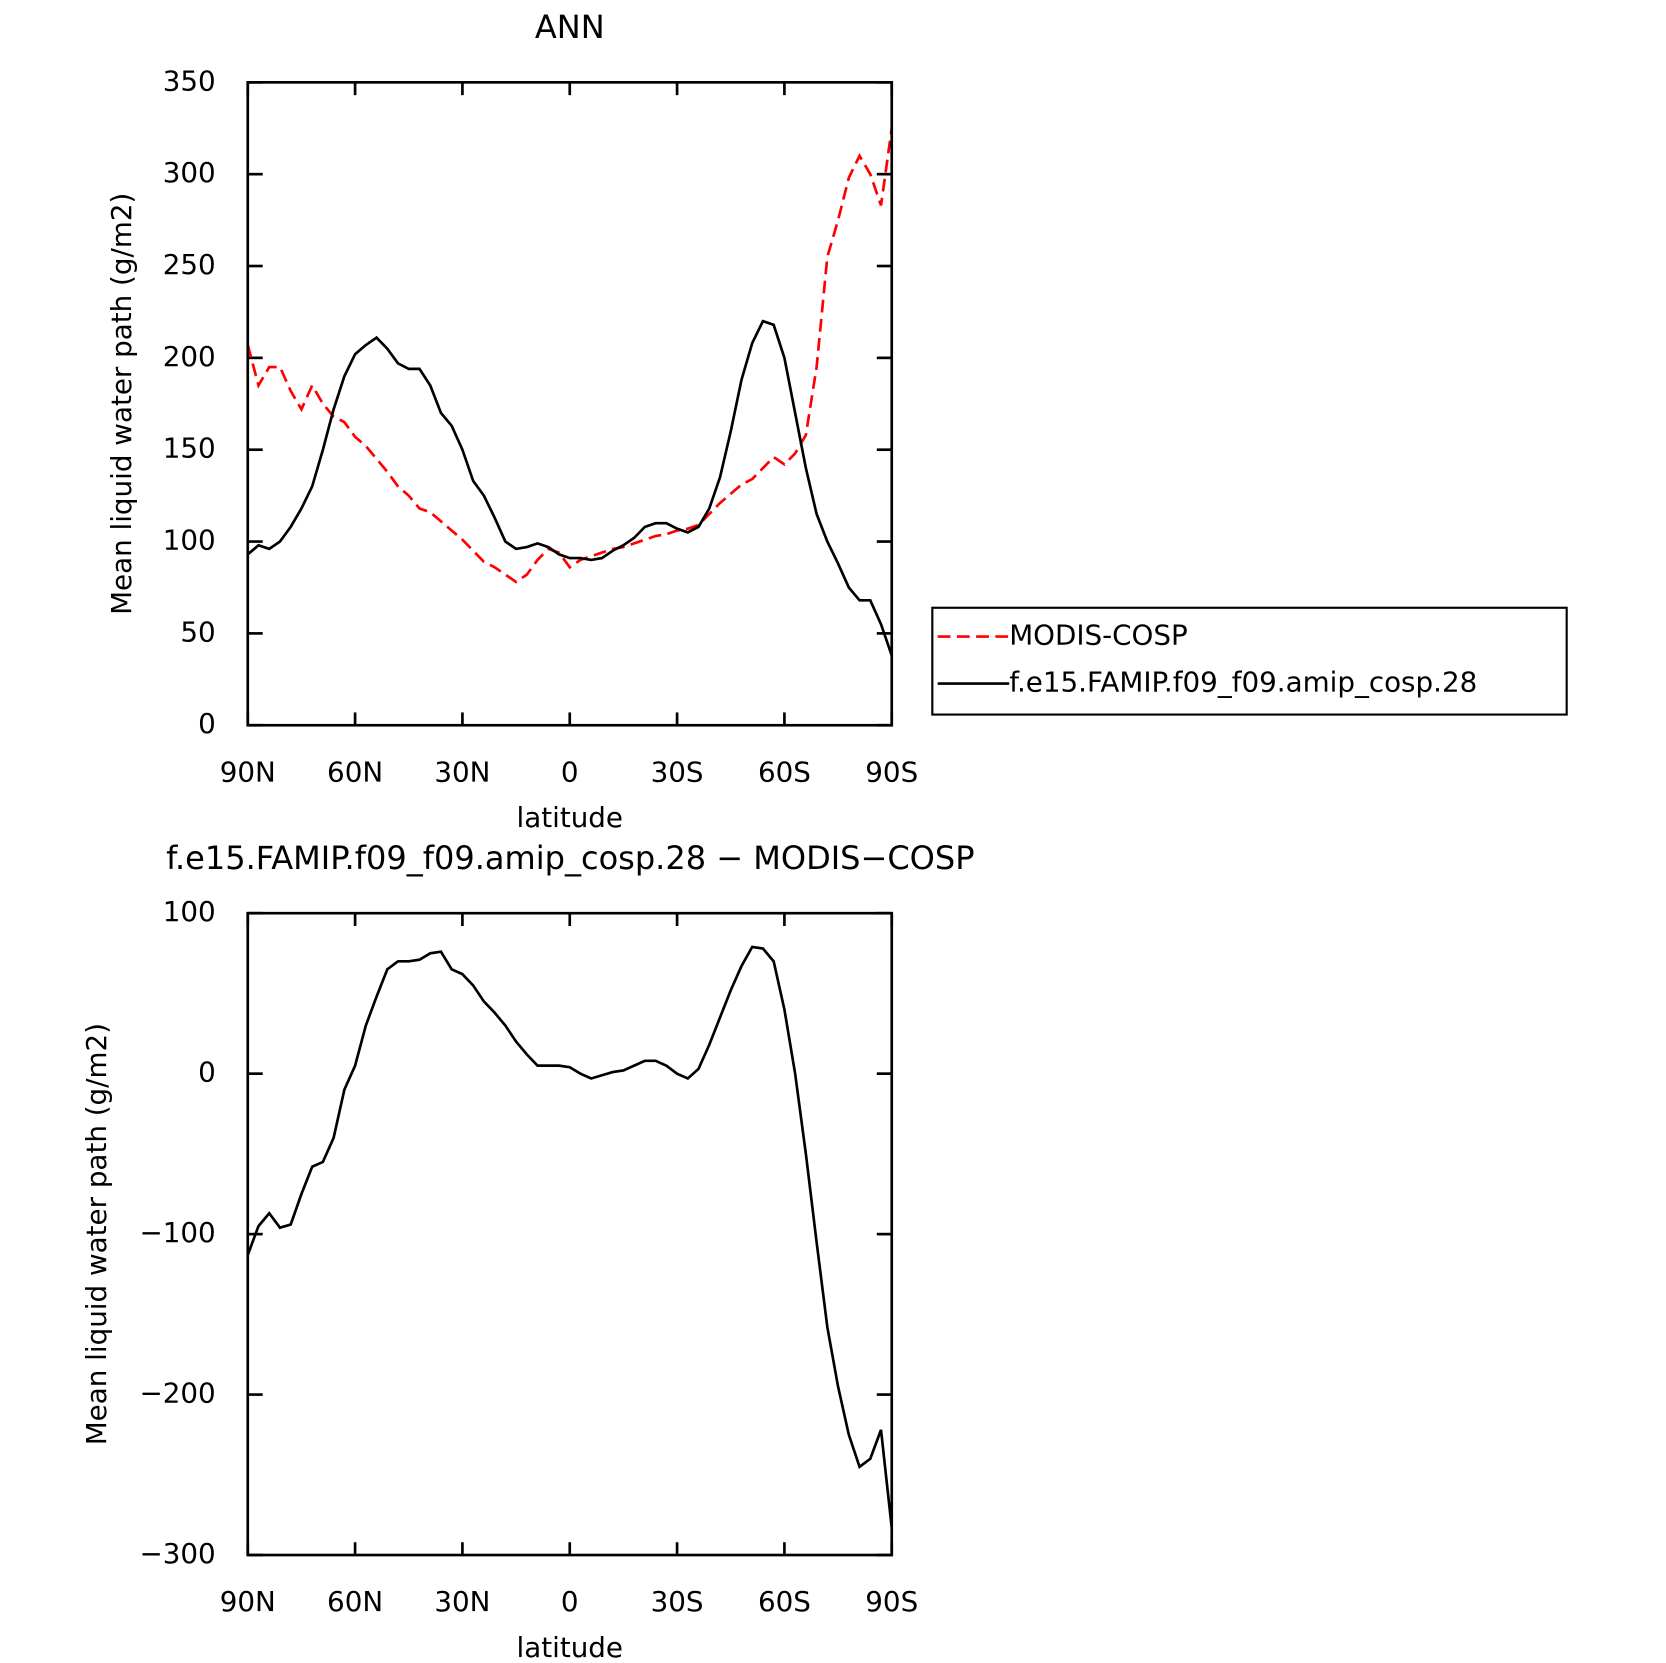  What do you see at coordinates (1098, 635) in the screenshot?
I see `legend-label: MODIS-COSP` at bounding box center [1098, 635].